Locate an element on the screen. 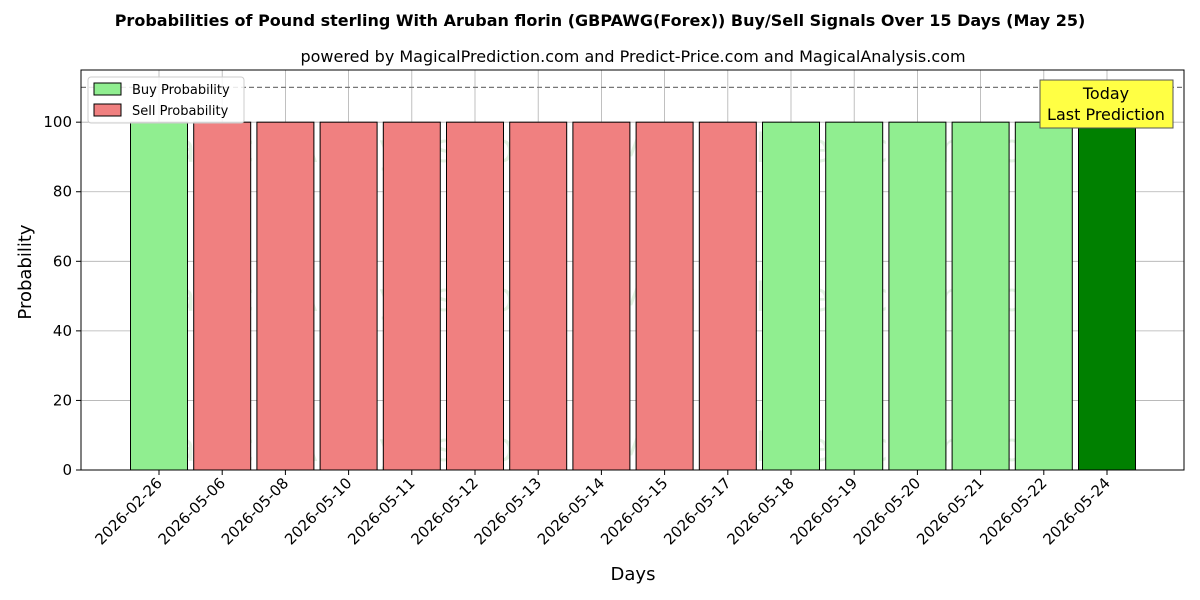  x-tick-label: 2026-05-10 is located at coordinates (318, 511).